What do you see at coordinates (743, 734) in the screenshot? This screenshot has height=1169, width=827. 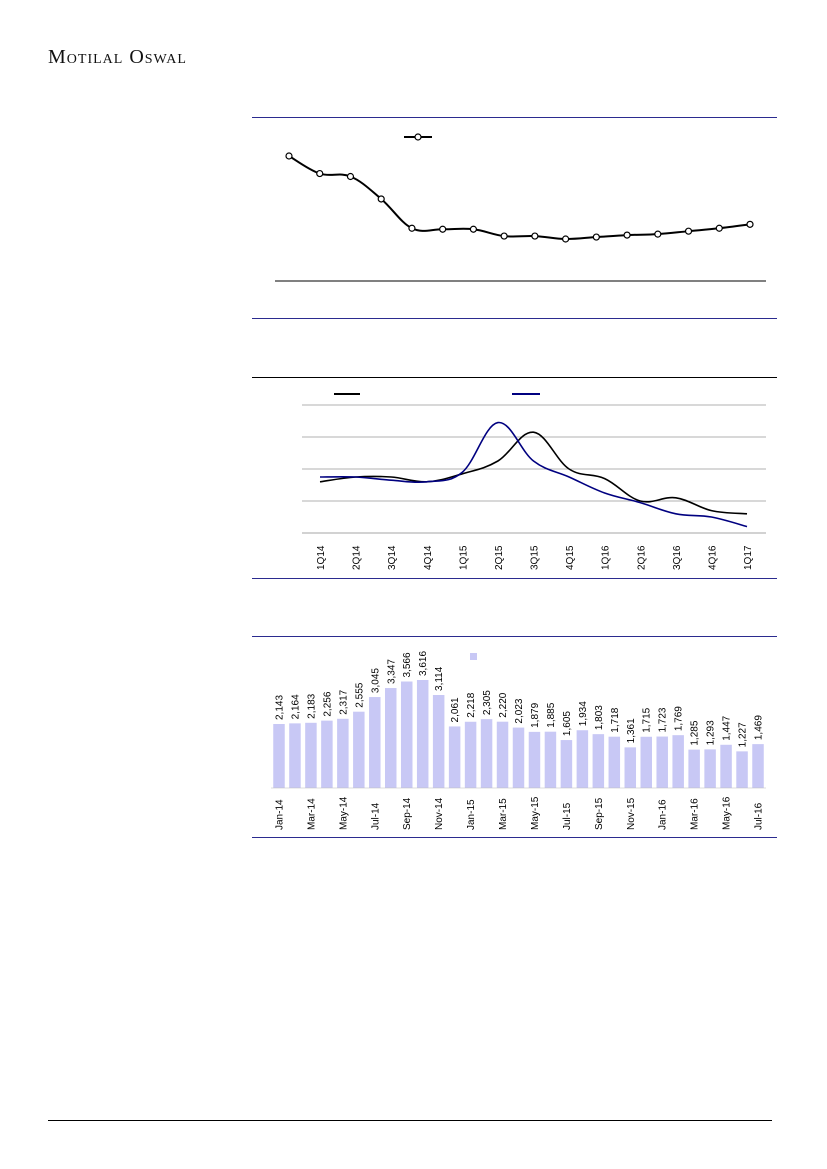 I see `bar-value-label: 1,227` at bounding box center [743, 734].